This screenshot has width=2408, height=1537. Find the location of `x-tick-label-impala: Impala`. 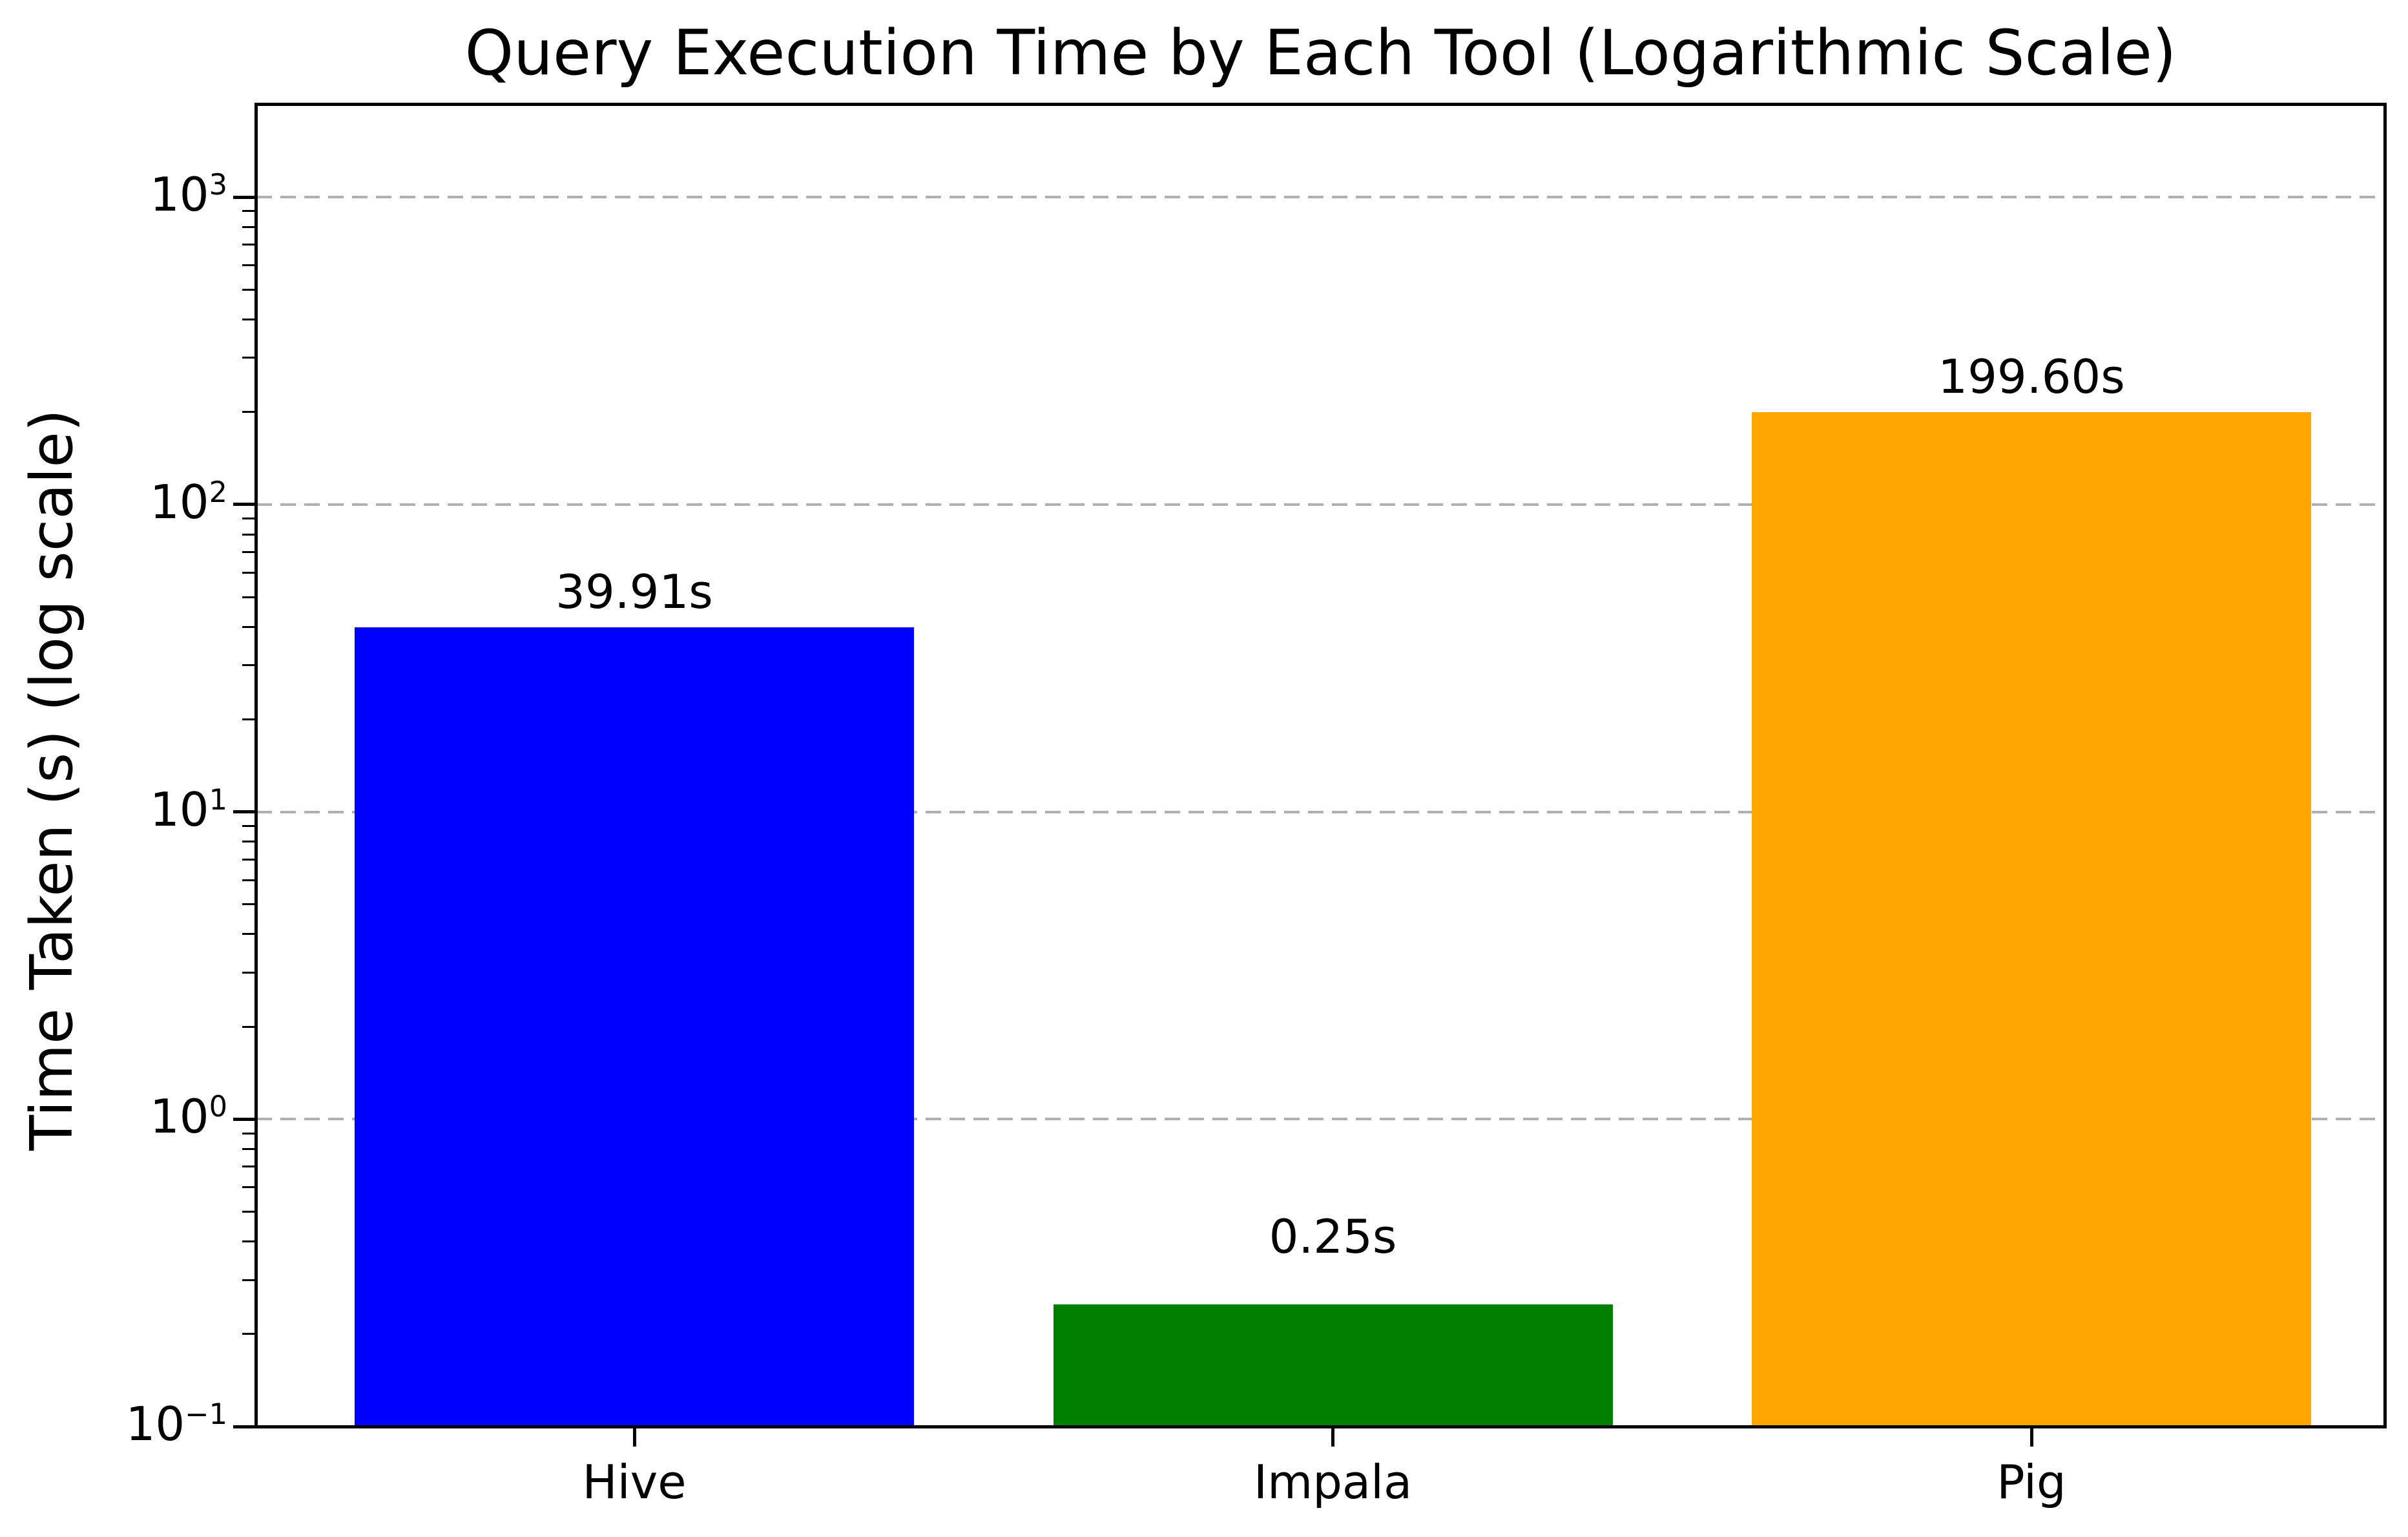

x-tick-label-impala: Impala is located at coordinates (1333, 1482).